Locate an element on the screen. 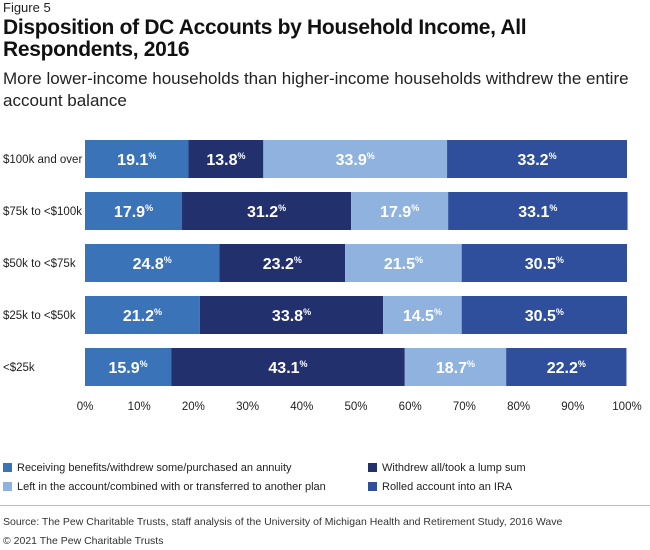  x-tick-label: 20% is located at coordinates (193, 407).